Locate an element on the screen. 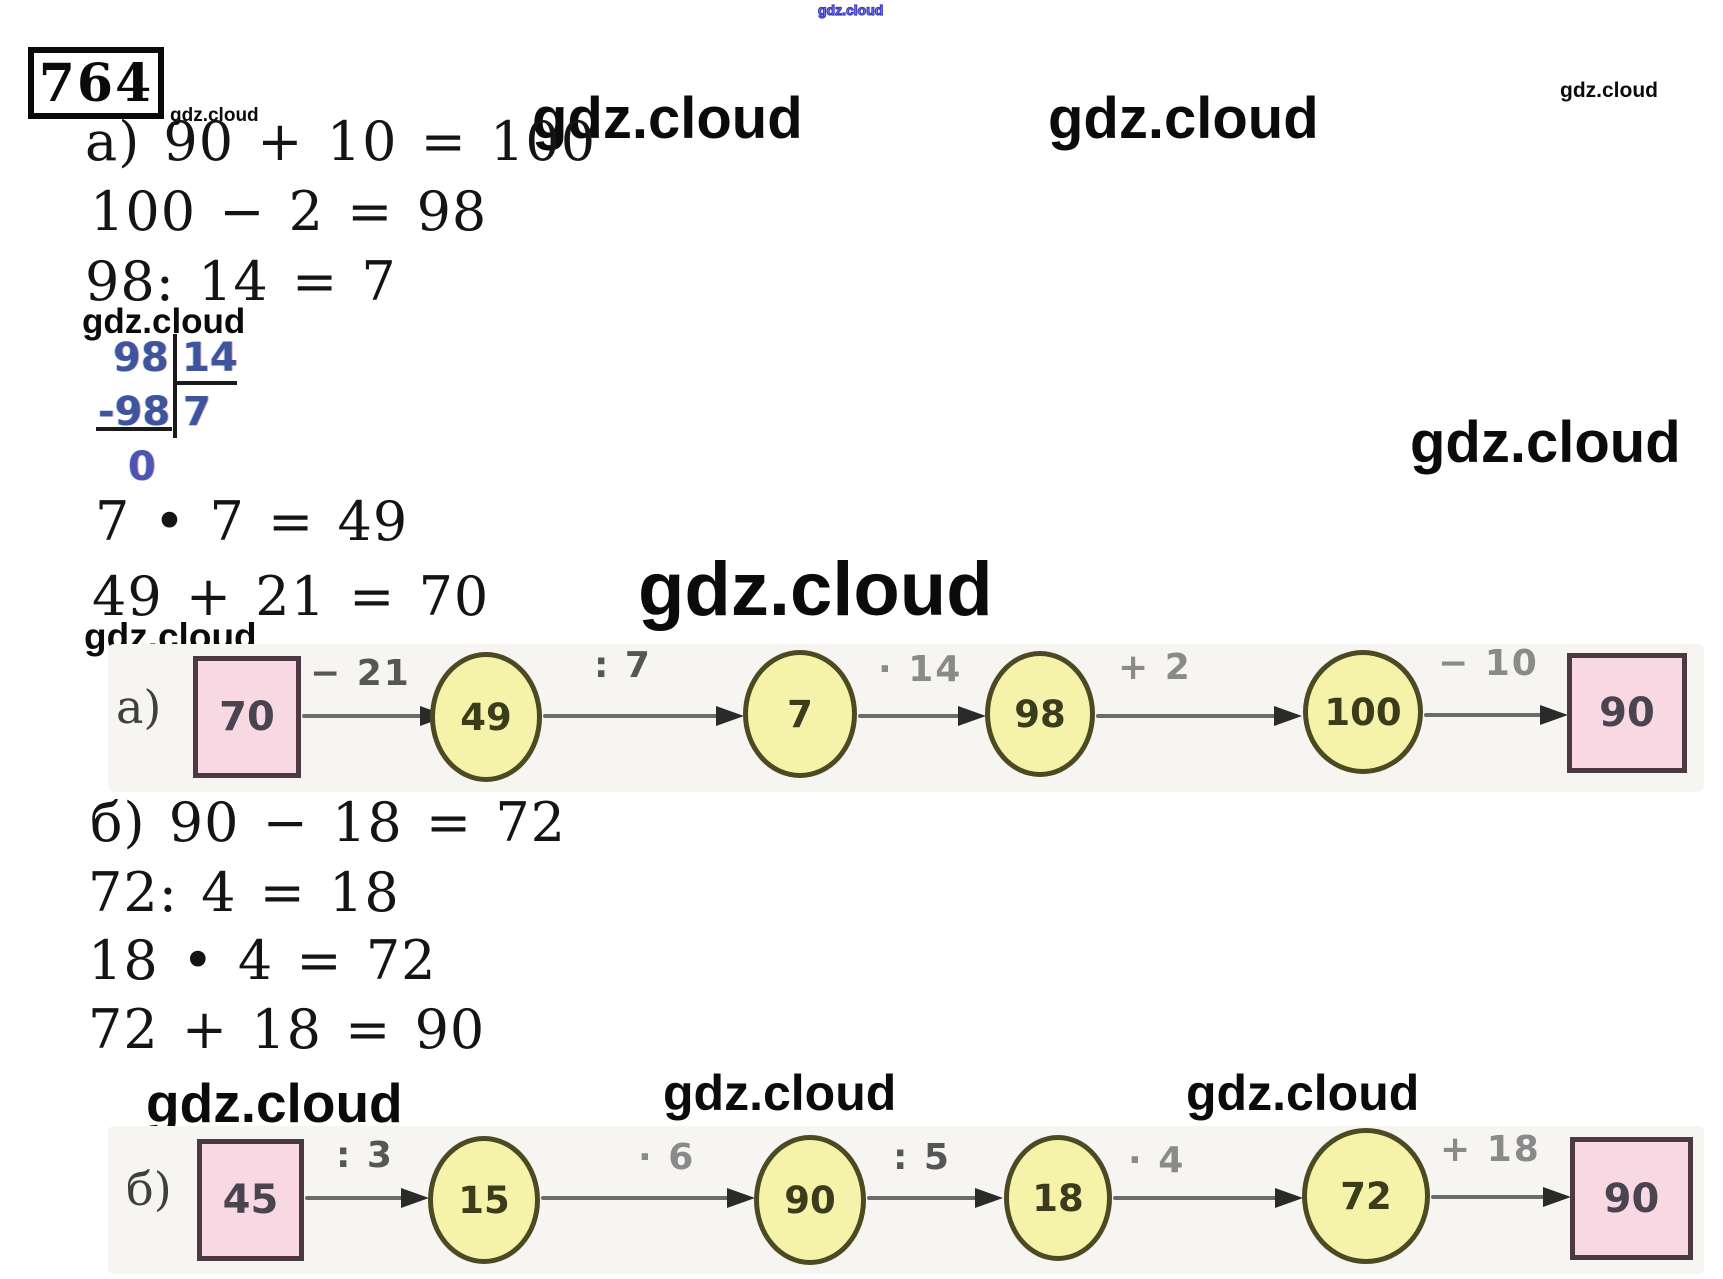 The height and width of the screenshot is (1279, 1723). chain-b-label: б) is located at coordinates (149, 1189).